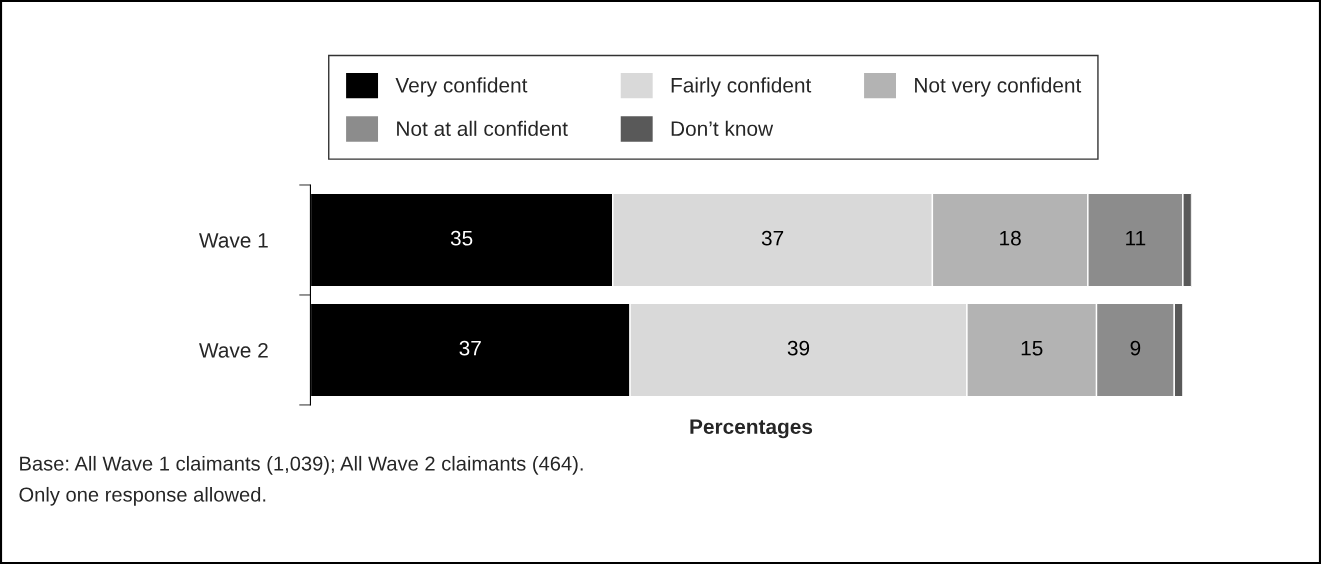 The width and height of the screenshot is (1321, 564). I want to click on x-axis-title: Percentages, so click(751, 429).